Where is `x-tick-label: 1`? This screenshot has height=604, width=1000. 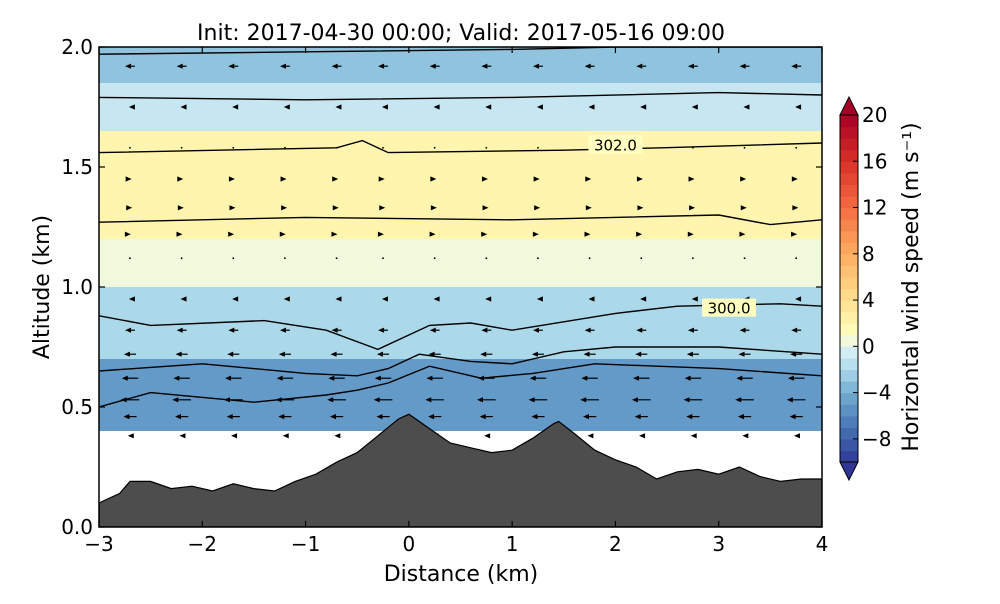
x-tick-label: 1 is located at coordinates (512, 544).